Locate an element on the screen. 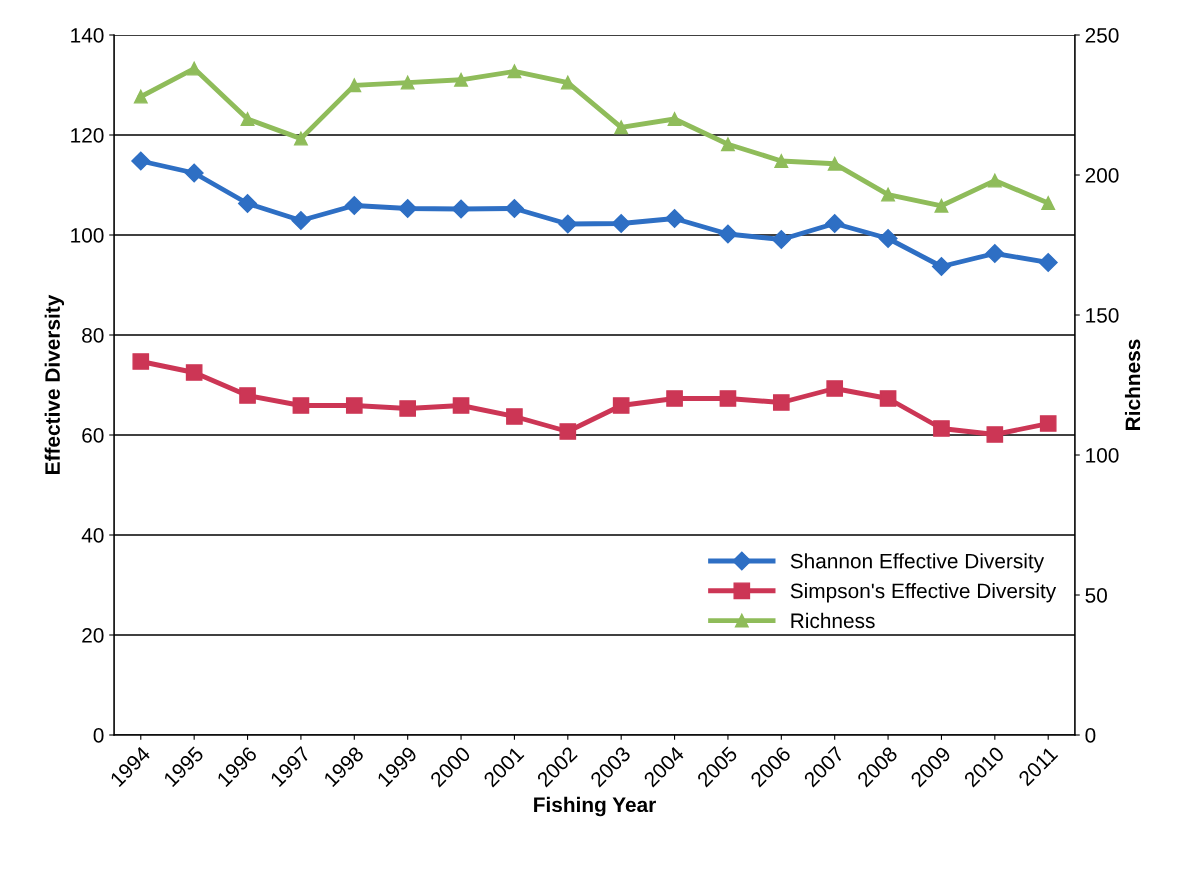 This screenshot has height=875, width=1201. y2-tick-label: 50 is located at coordinates (1096, 595).